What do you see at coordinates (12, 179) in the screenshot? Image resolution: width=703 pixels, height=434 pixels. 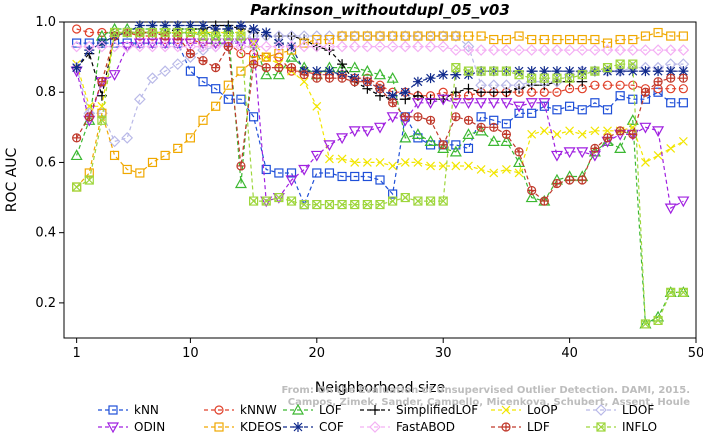 I see `y-axis-label: ROC AUC` at bounding box center [12, 179].